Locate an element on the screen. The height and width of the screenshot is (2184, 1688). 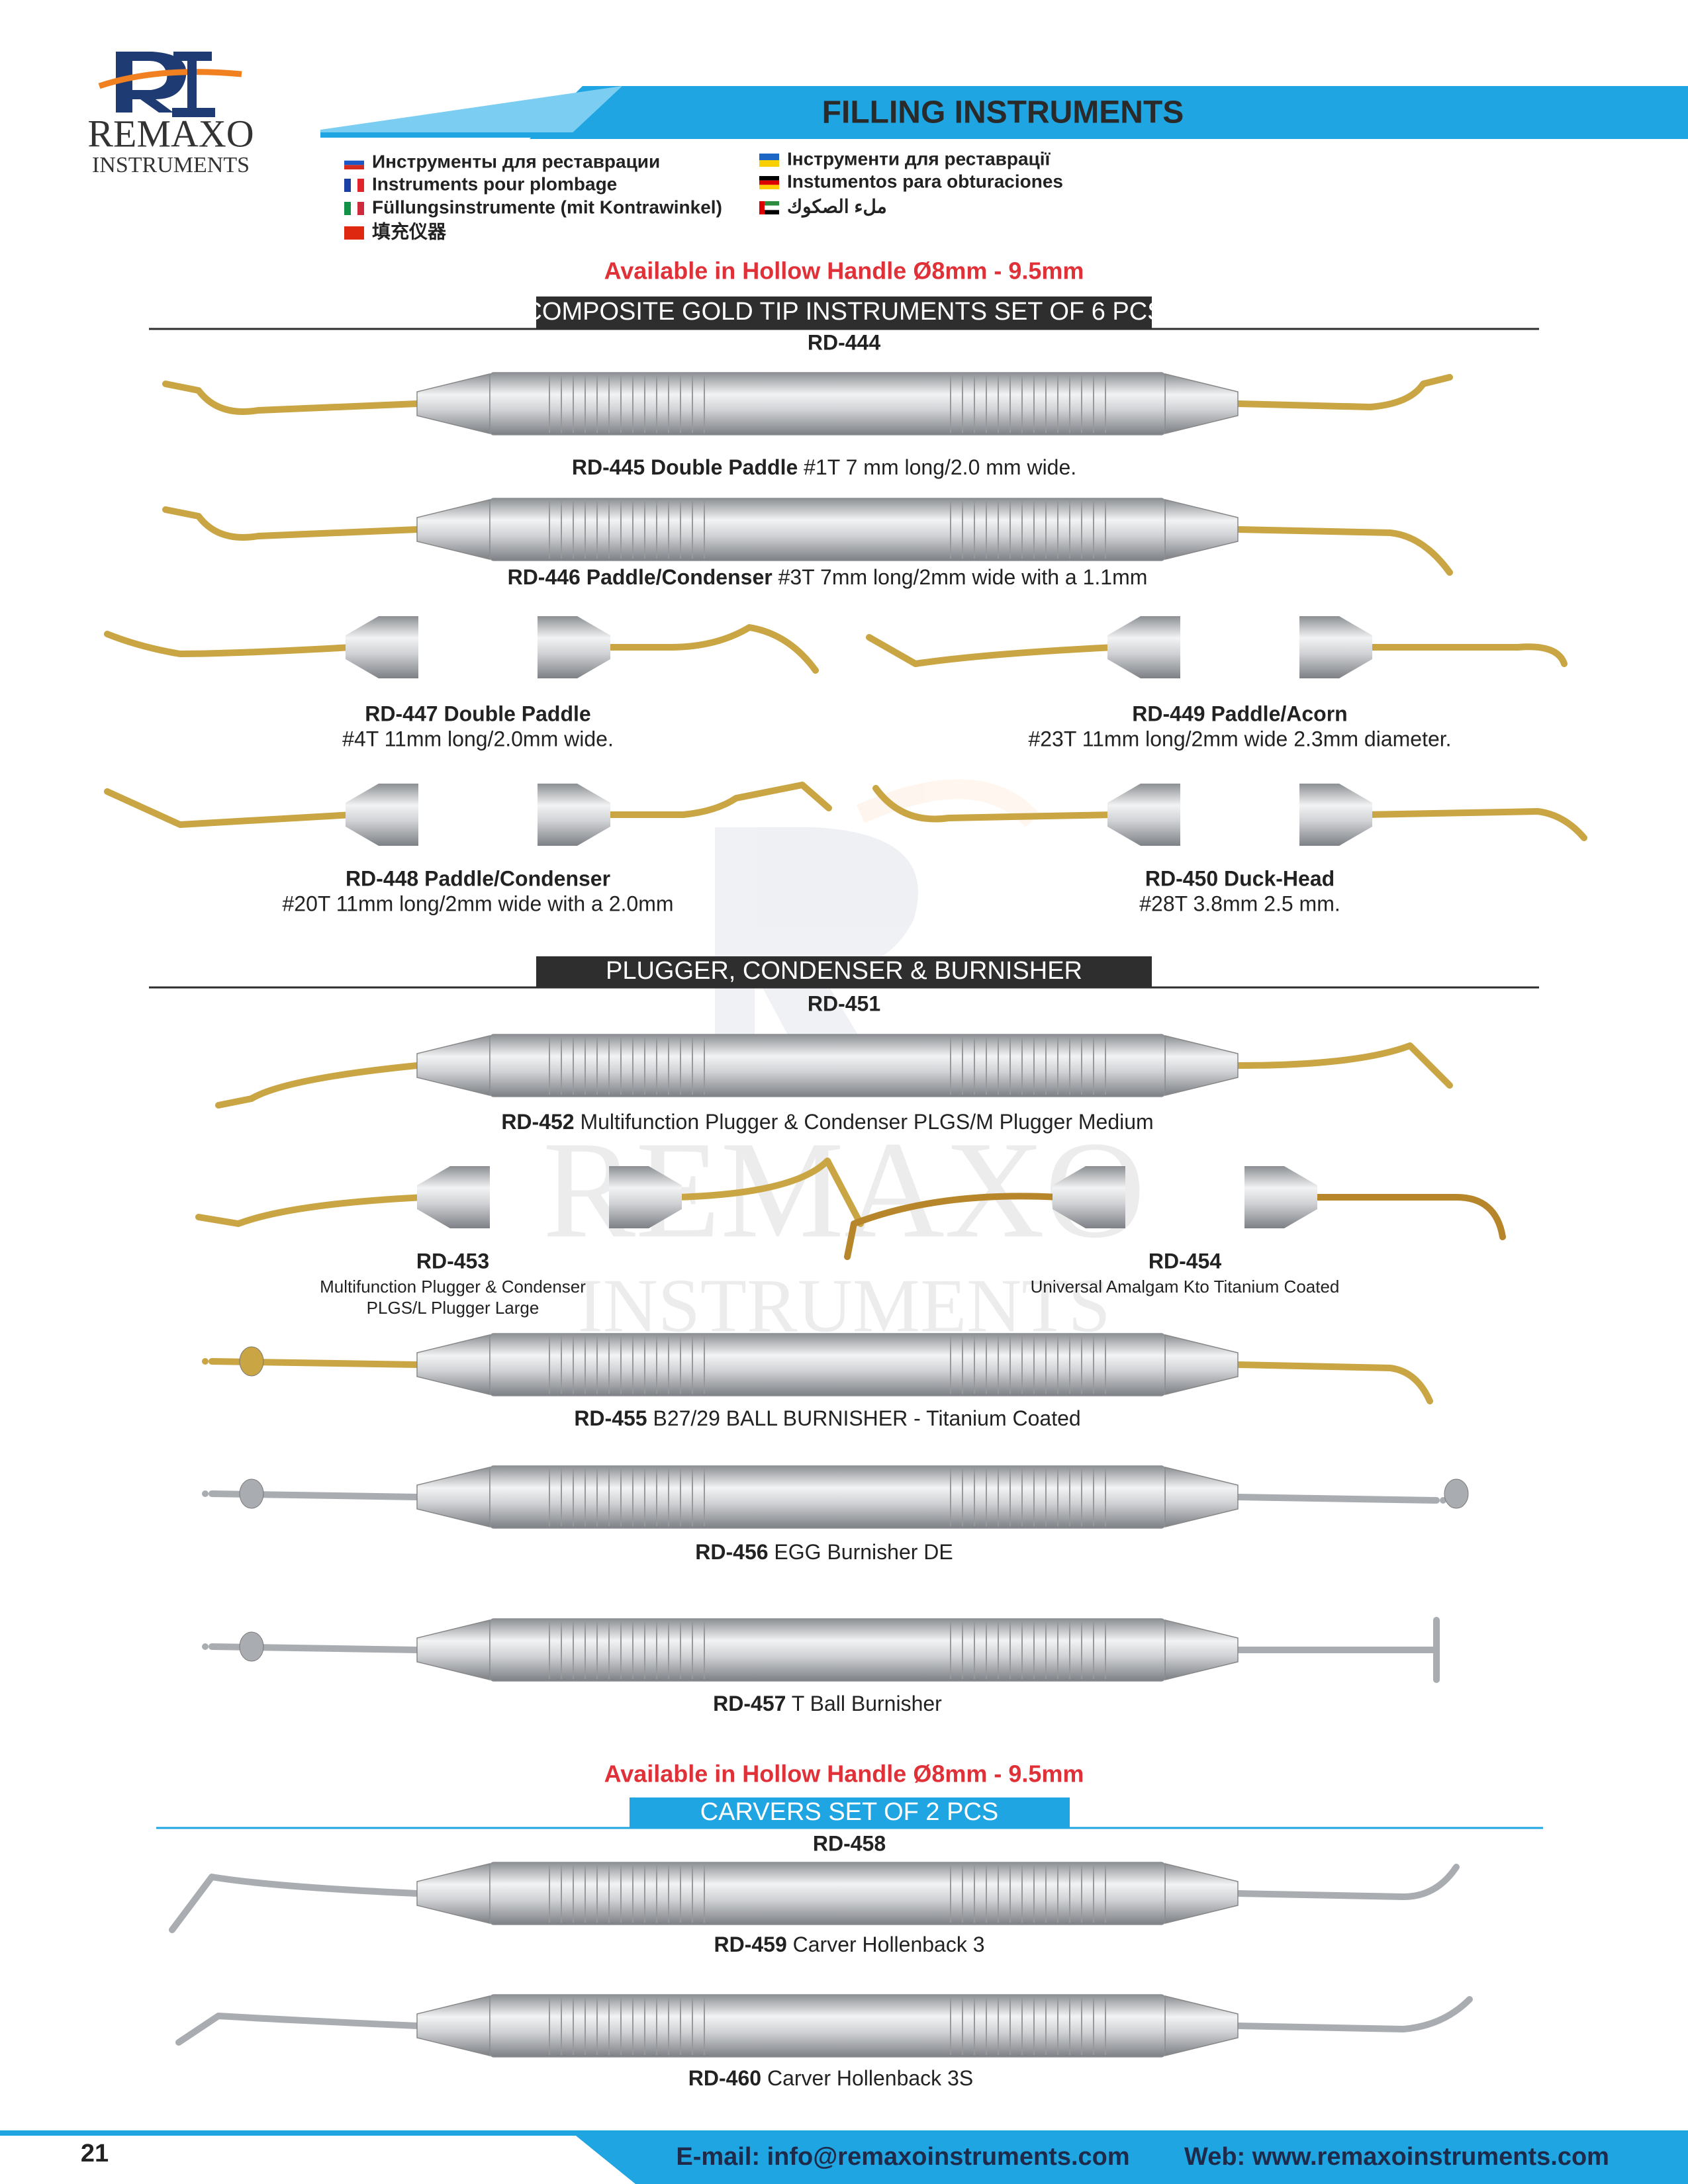
item-desc: #4T 11mm long/2.0mm wide. is located at coordinates (478, 739).